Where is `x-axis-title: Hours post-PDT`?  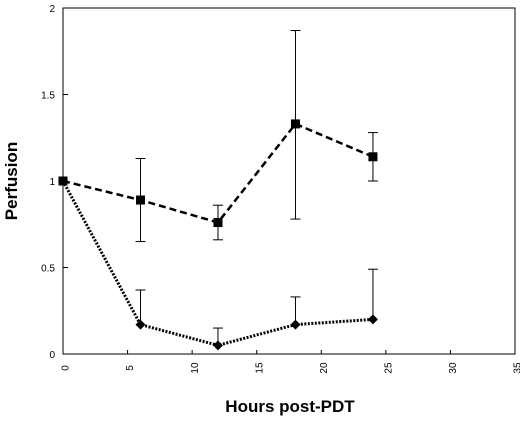
x-axis-title: Hours post-PDT is located at coordinates (290, 406).